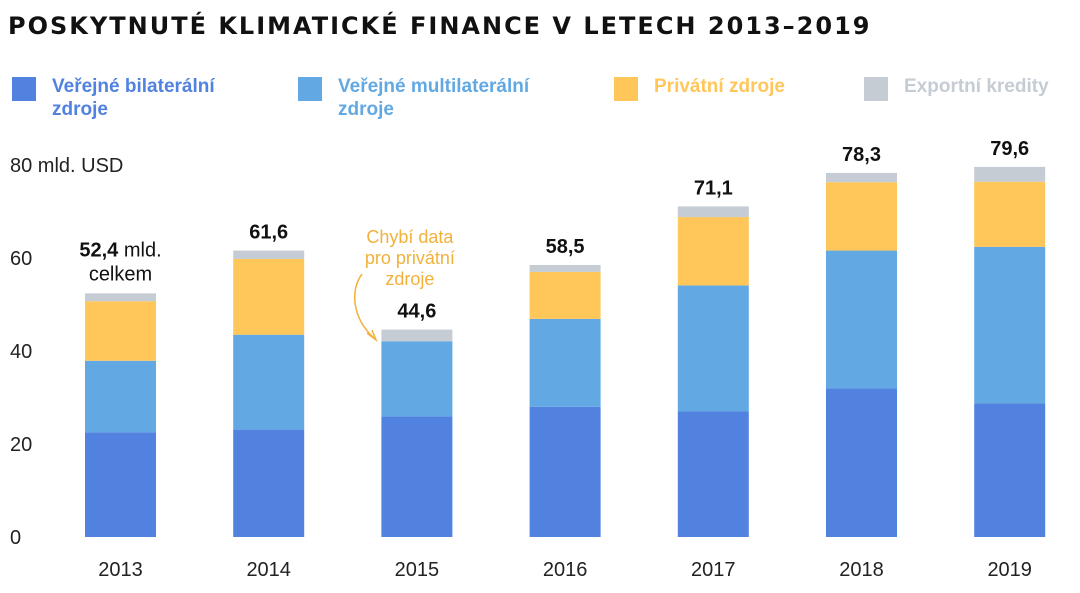 This screenshot has width=1080, height=593. Describe the element at coordinates (120, 570) in the screenshot. I see `x-tick-label: 2013` at that location.